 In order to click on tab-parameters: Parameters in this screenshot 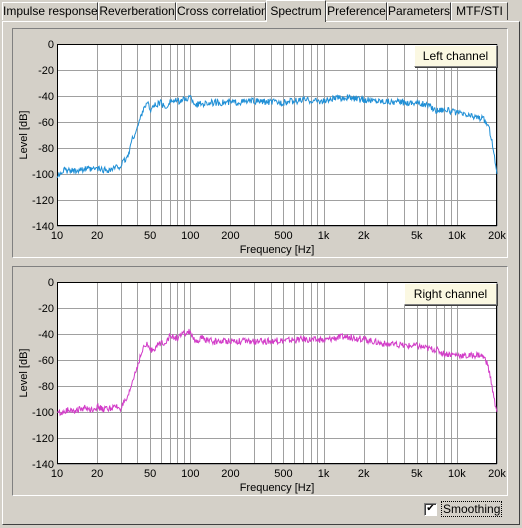, I will do `click(419, 11)`.